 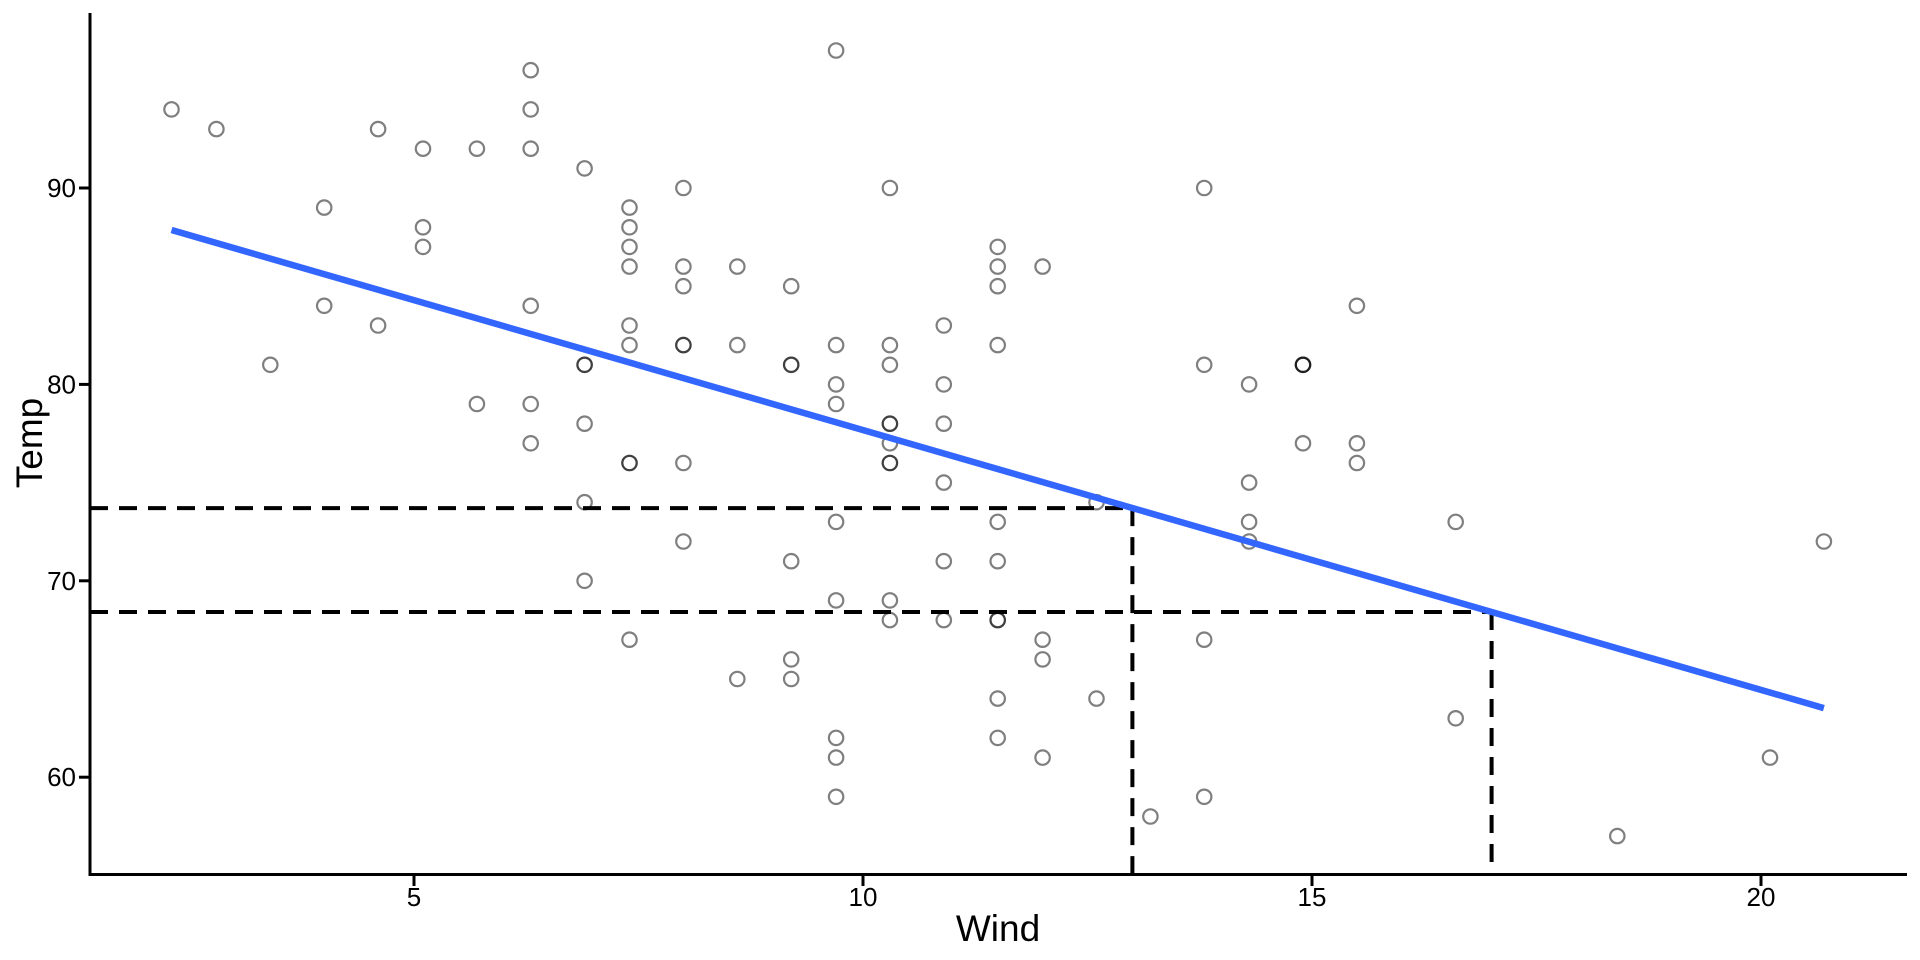 What do you see at coordinates (1312, 897) in the screenshot?
I see `x-tick-label: 15` at bounding box center [1312, 897].